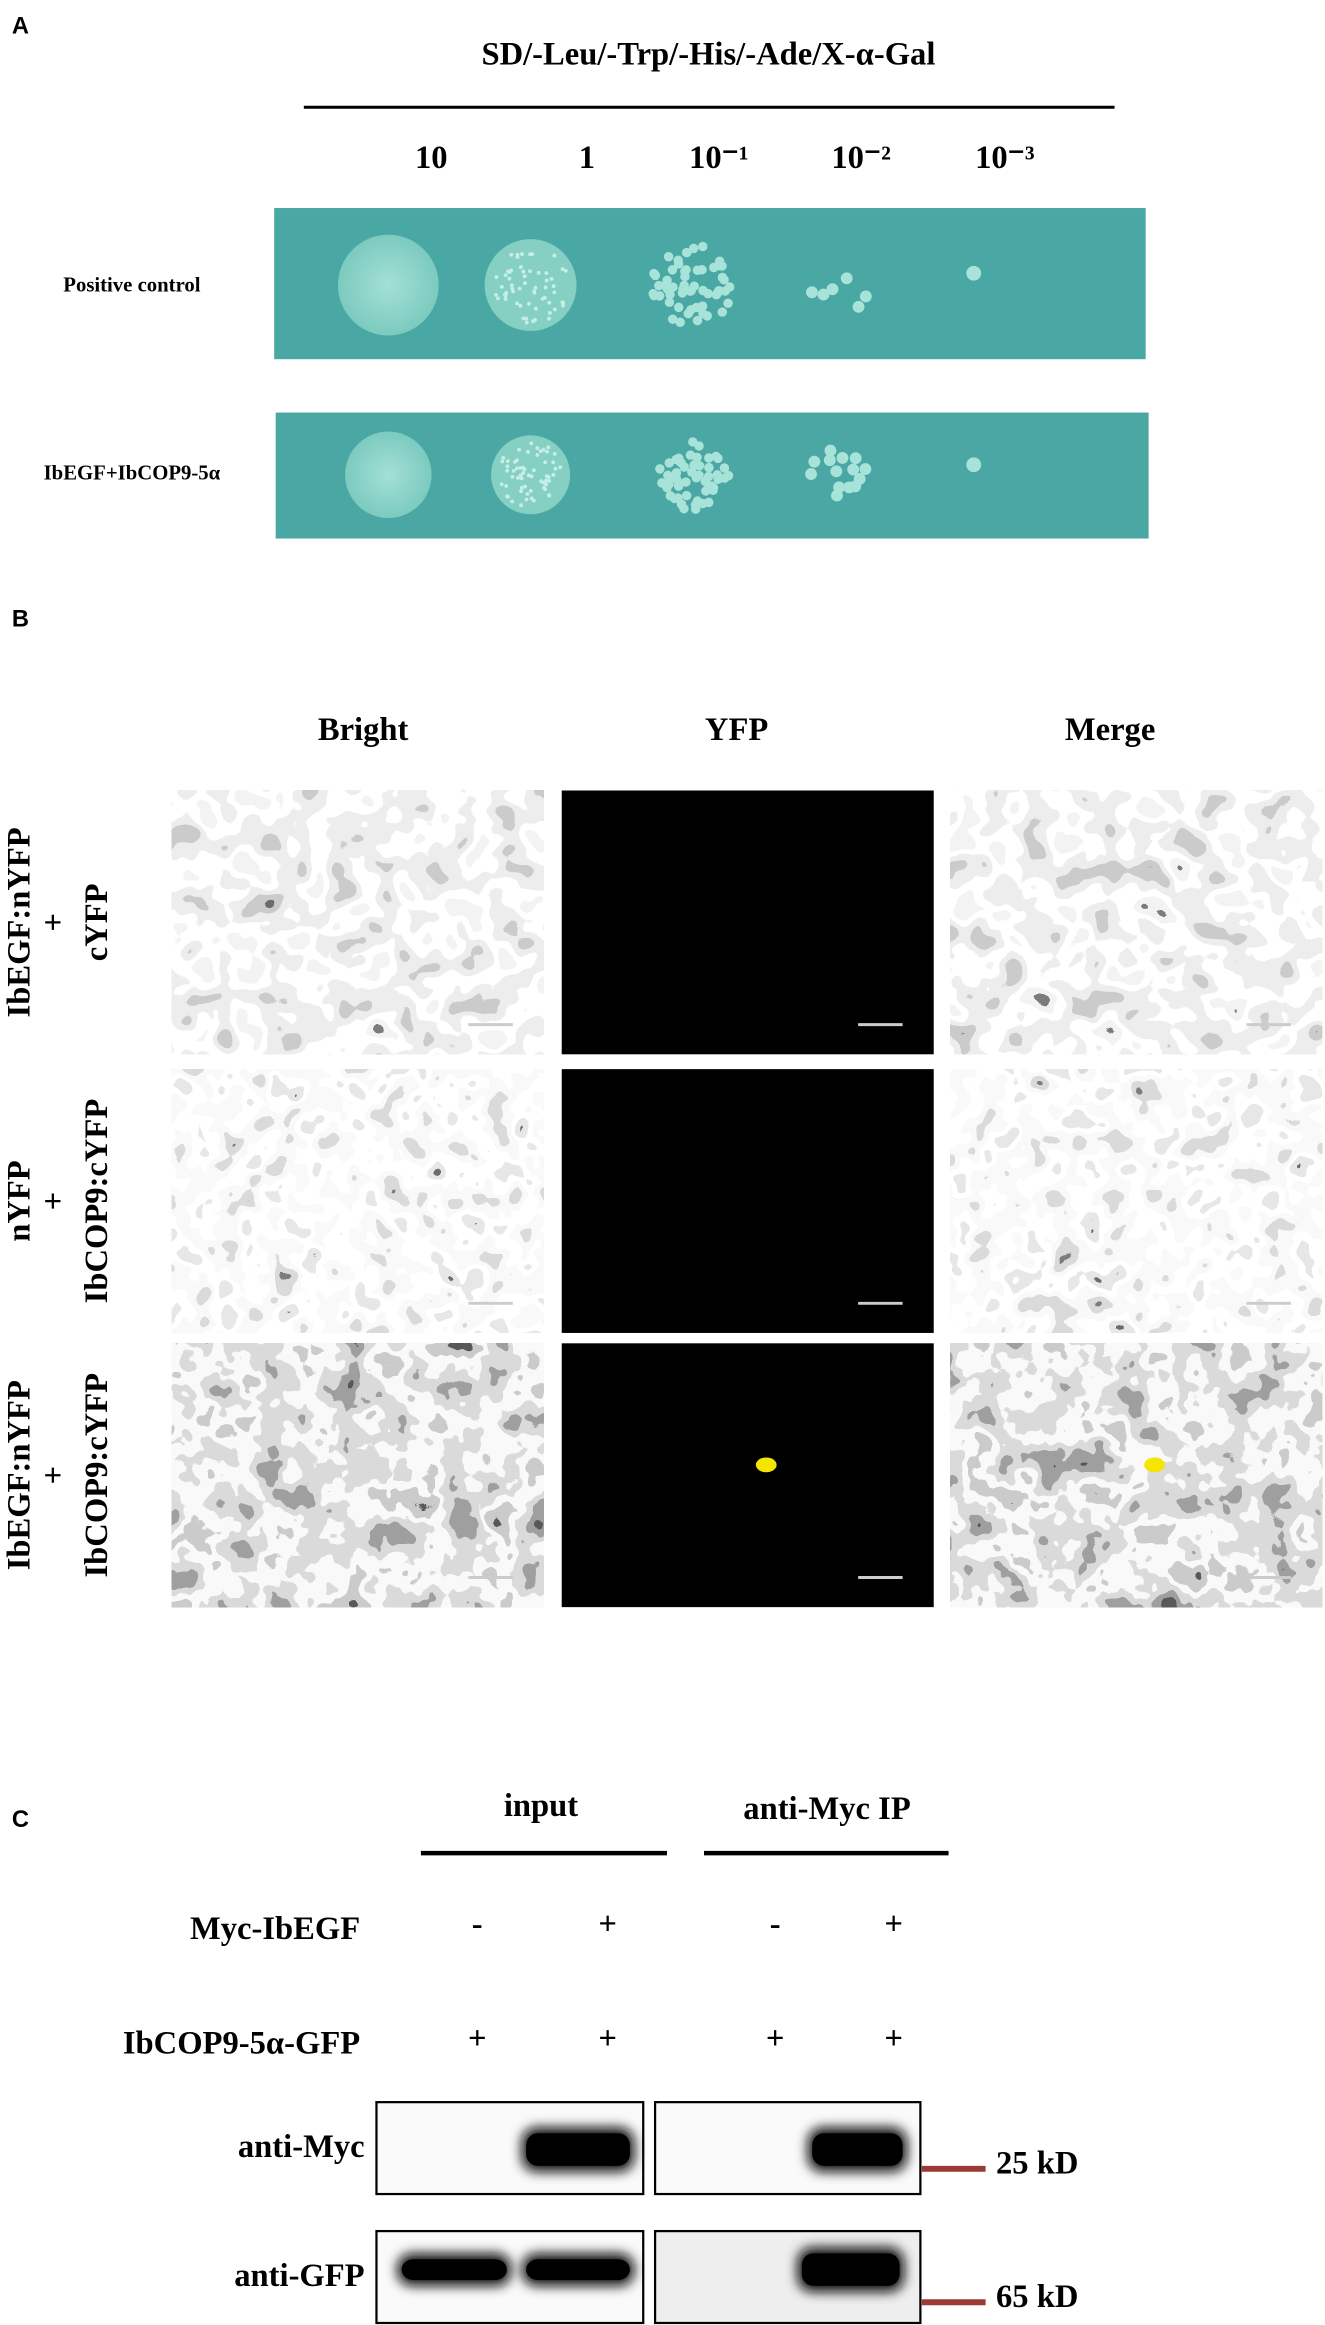 The height and width of the screenshot is (2325, 1325). I want to click on row-label: Positive control, so click(131, 285).